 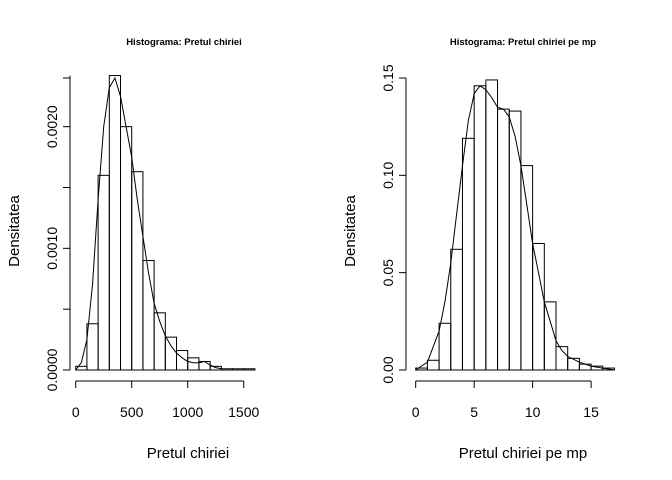 What do you see at coordinates (243, 412) in the screenshot?
I see `x-tick-label: 1500` at bounding box center [243, 412].